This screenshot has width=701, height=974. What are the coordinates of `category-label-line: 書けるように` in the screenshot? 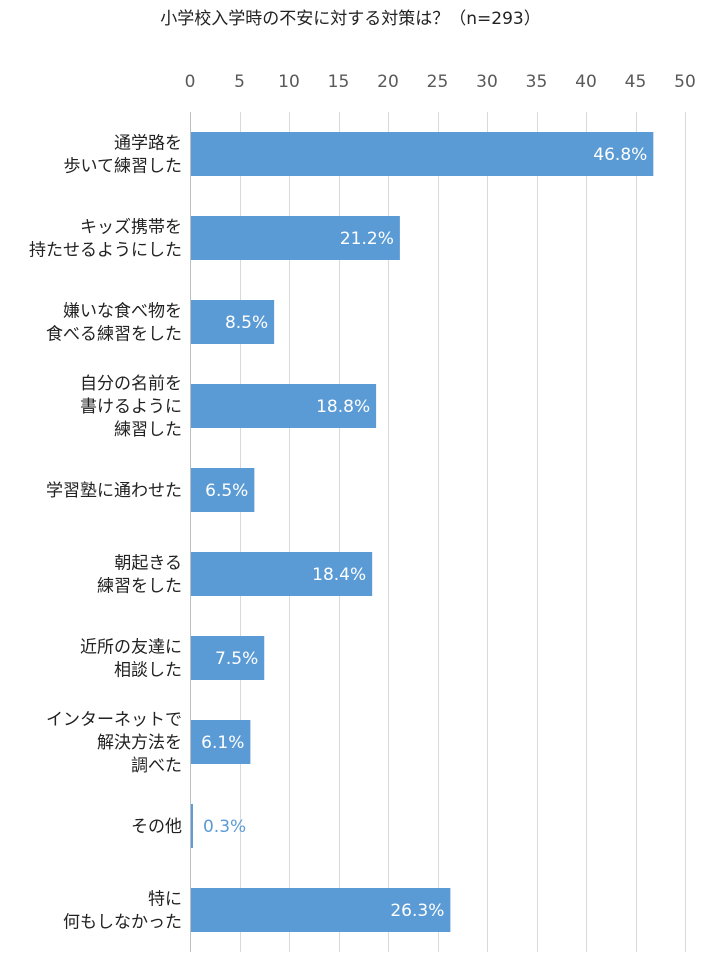 It's located at (131, 407).